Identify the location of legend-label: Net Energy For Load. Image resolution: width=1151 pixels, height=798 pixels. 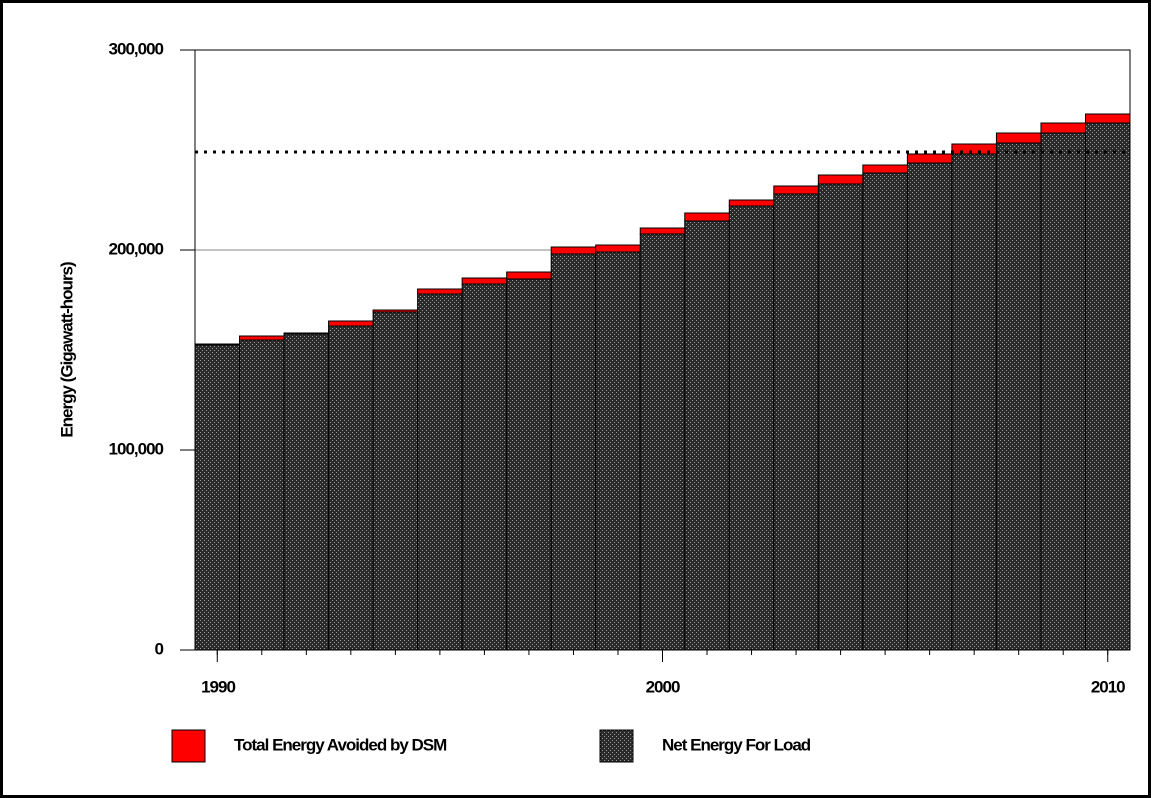
(736, 744).